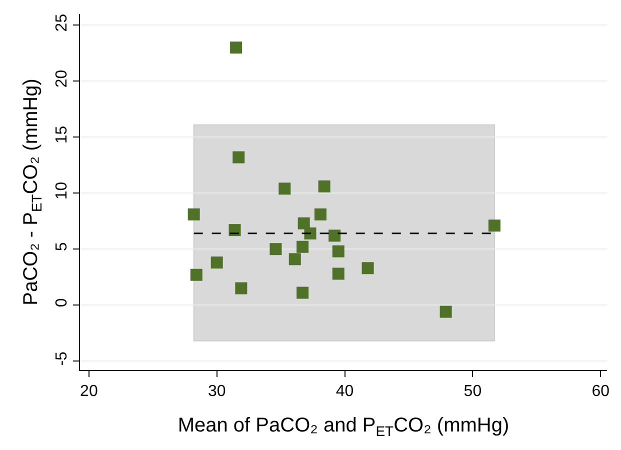  I want to click on y-tick-label: 0, so click(62, 303).